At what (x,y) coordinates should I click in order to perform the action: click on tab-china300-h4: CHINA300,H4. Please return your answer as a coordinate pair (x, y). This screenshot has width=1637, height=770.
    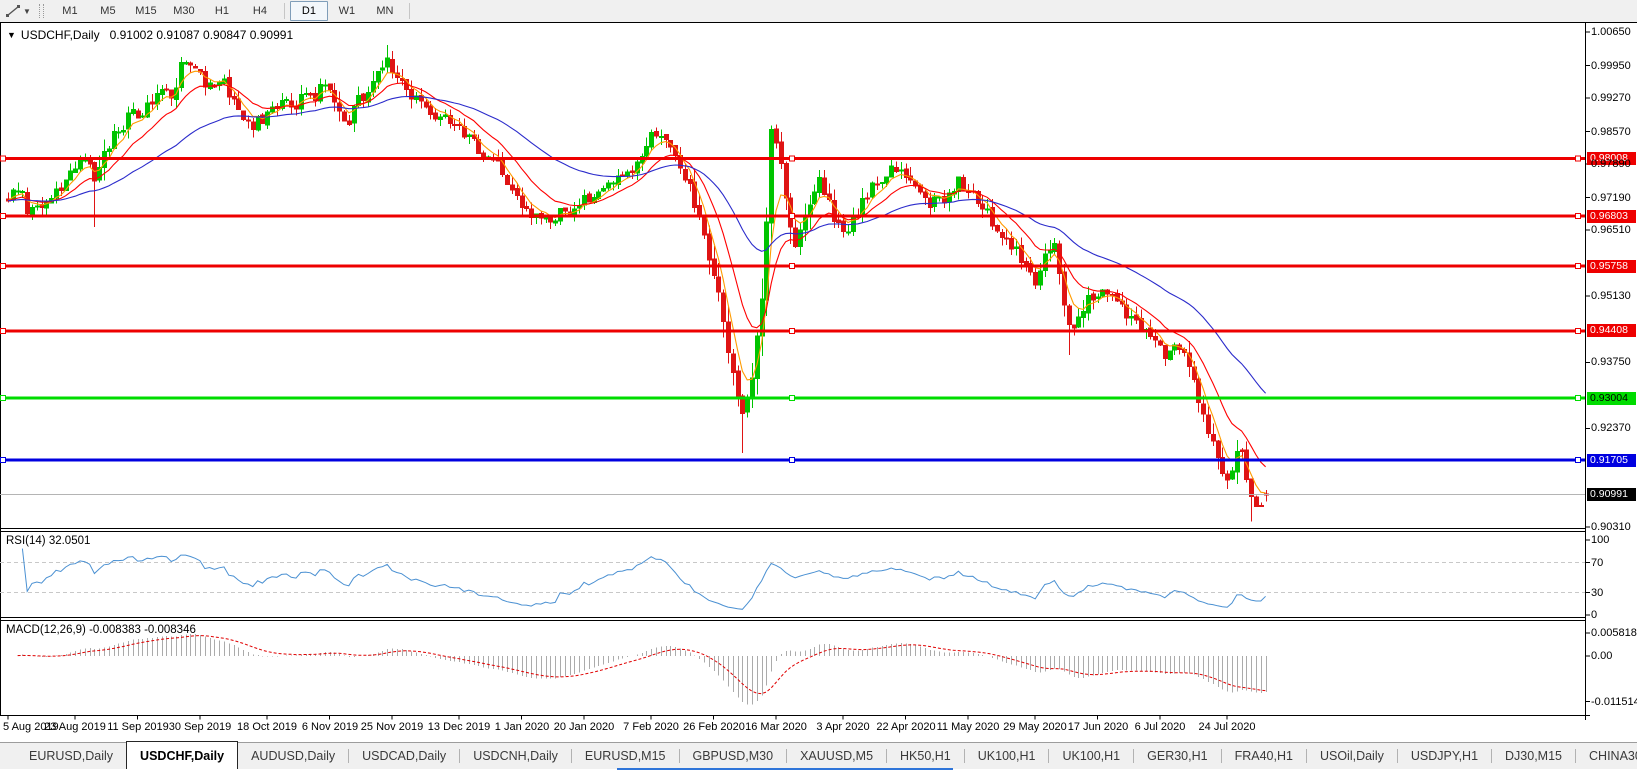
    Looking at the image, I should click on (1613, 756).